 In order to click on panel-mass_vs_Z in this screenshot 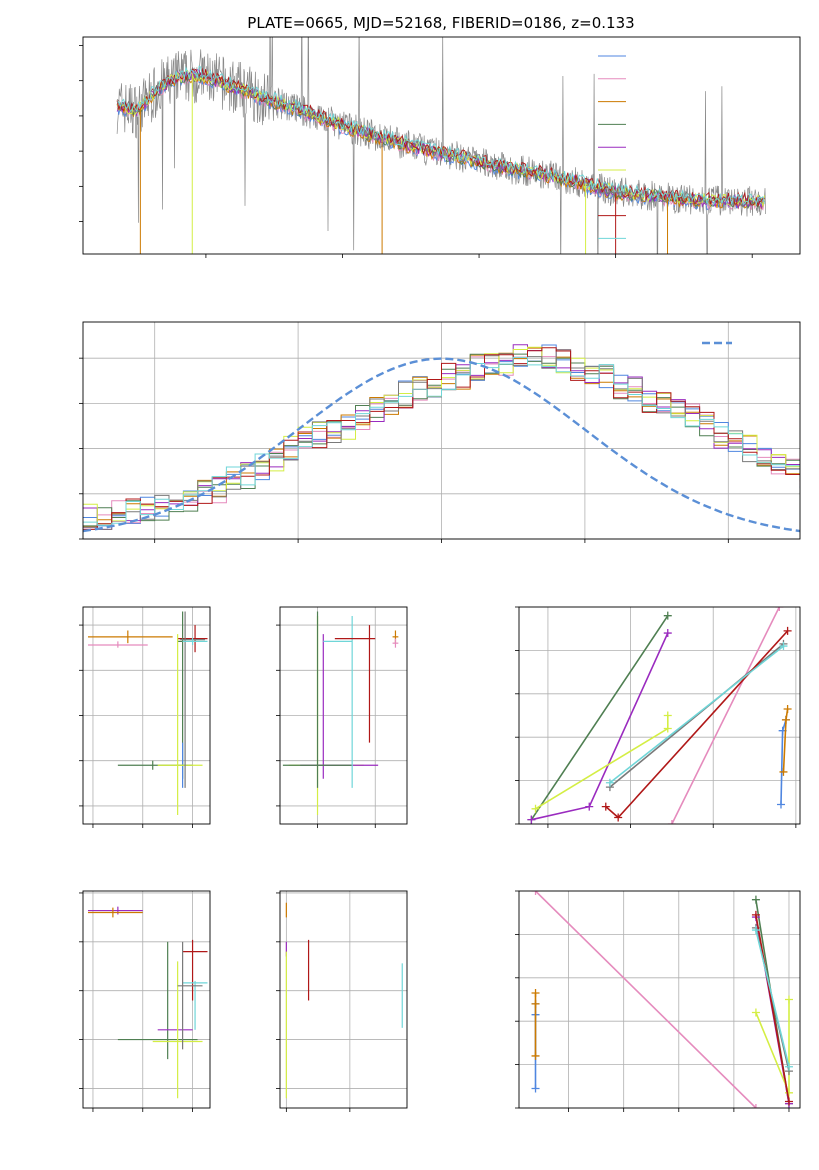, I will do `click(145, 1001)`.